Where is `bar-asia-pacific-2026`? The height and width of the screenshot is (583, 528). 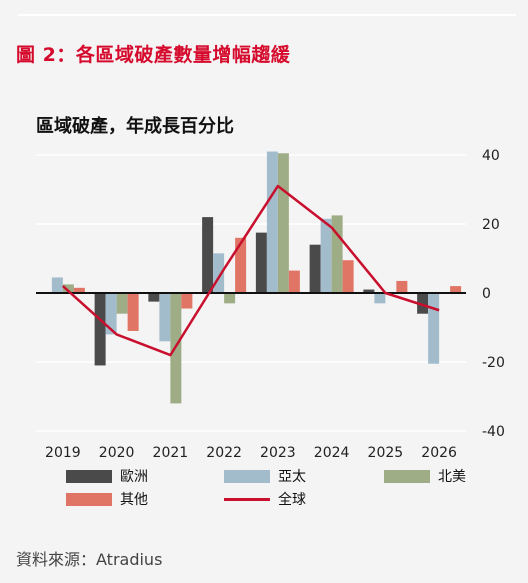 bar-asia-pacific-2026 is located at coordinates (434, 328).